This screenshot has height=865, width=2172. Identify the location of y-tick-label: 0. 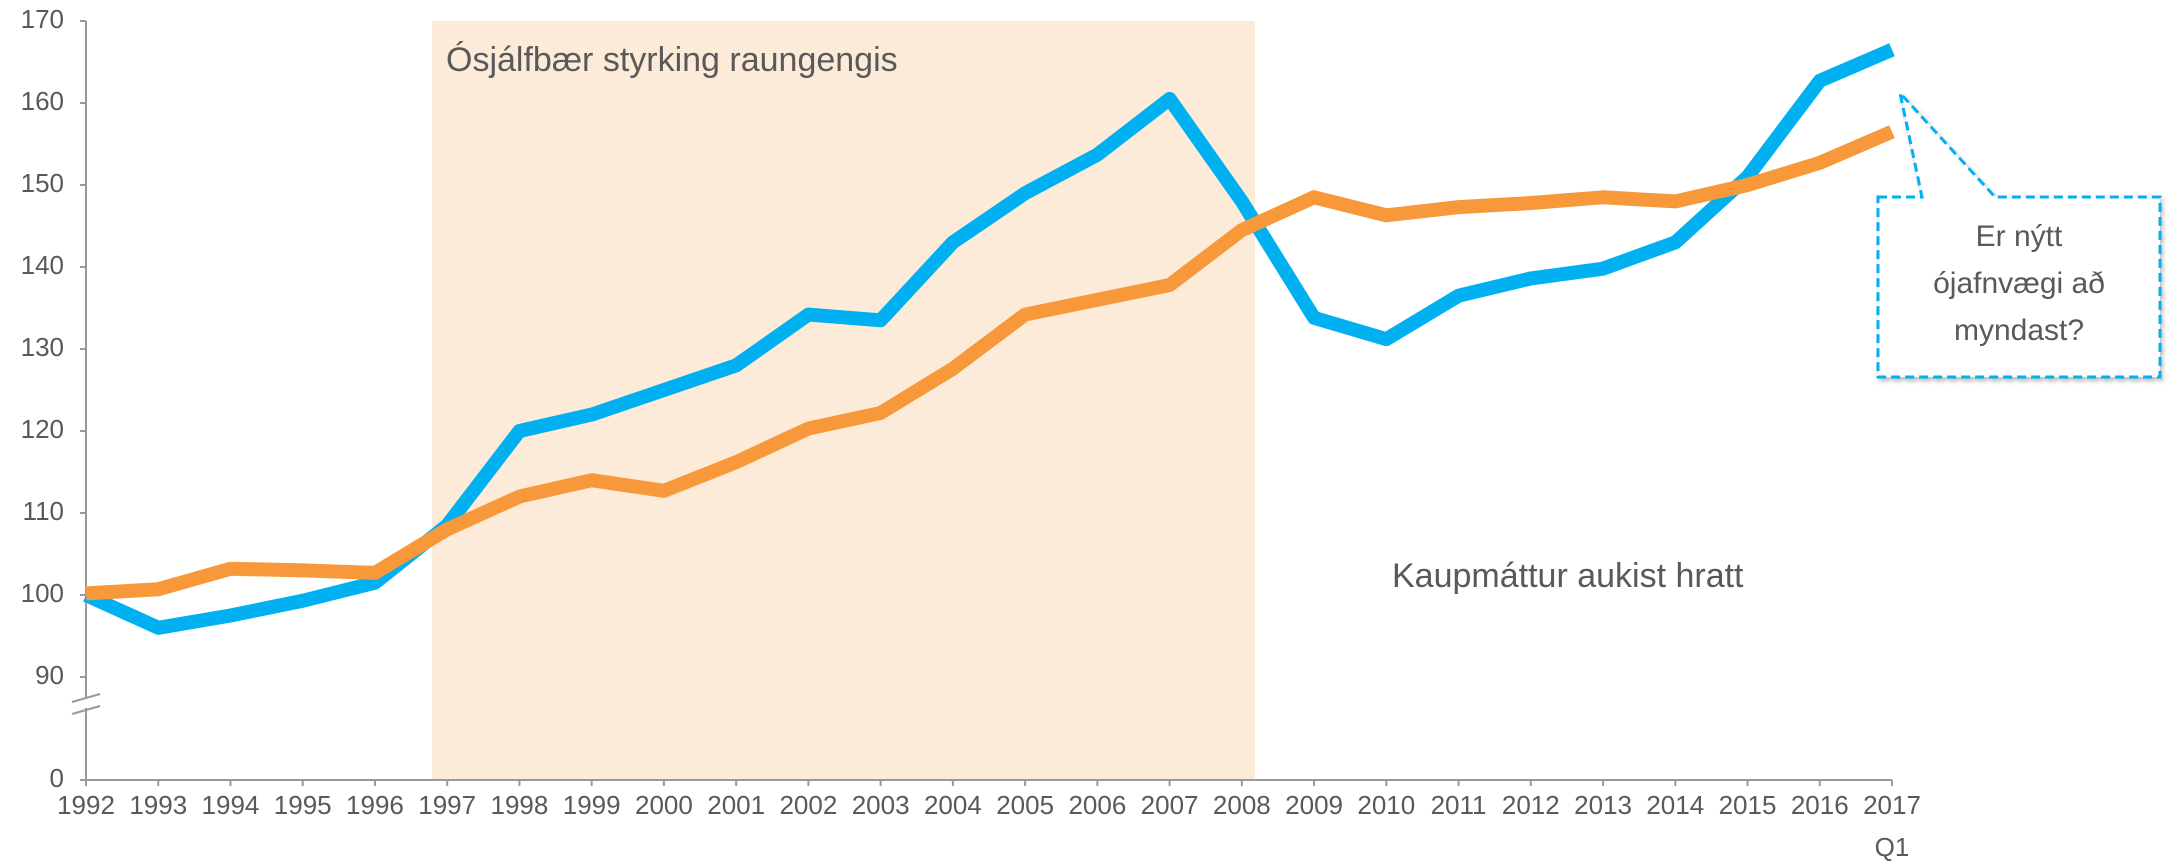
(57, 778).